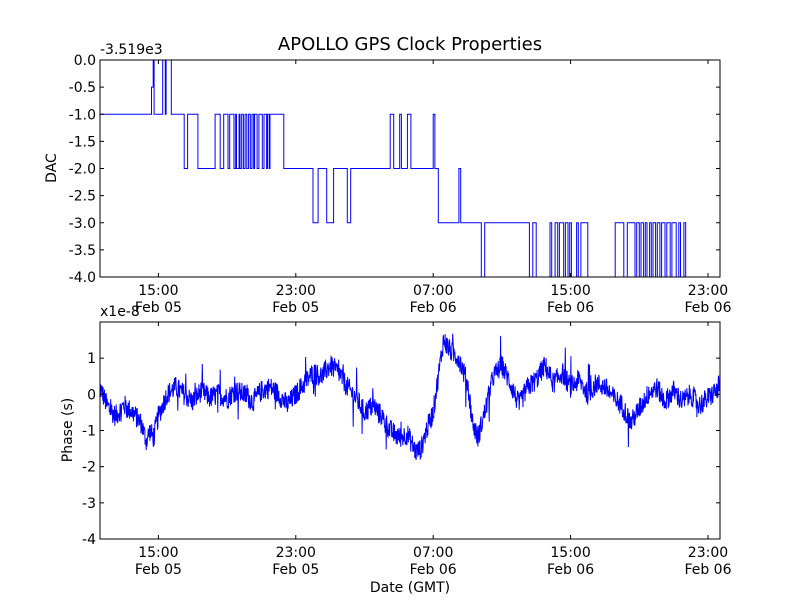 The height and width of the screenshot is (600, 800). Describe the element at coordinates (82, 197) in the screenshot. I see `dac-ytick-label: -2.5` at that location.